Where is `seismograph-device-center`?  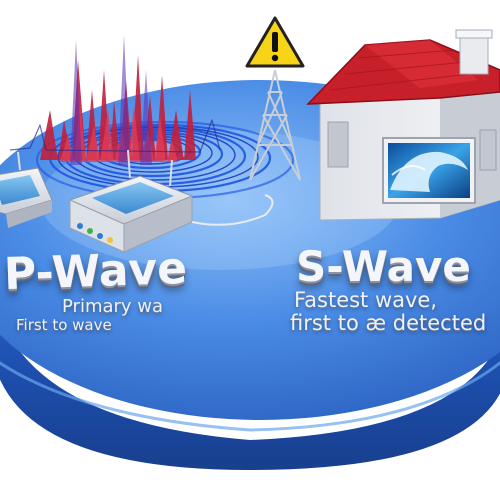 seismograph-device-center is located at coordinates (171, 201).